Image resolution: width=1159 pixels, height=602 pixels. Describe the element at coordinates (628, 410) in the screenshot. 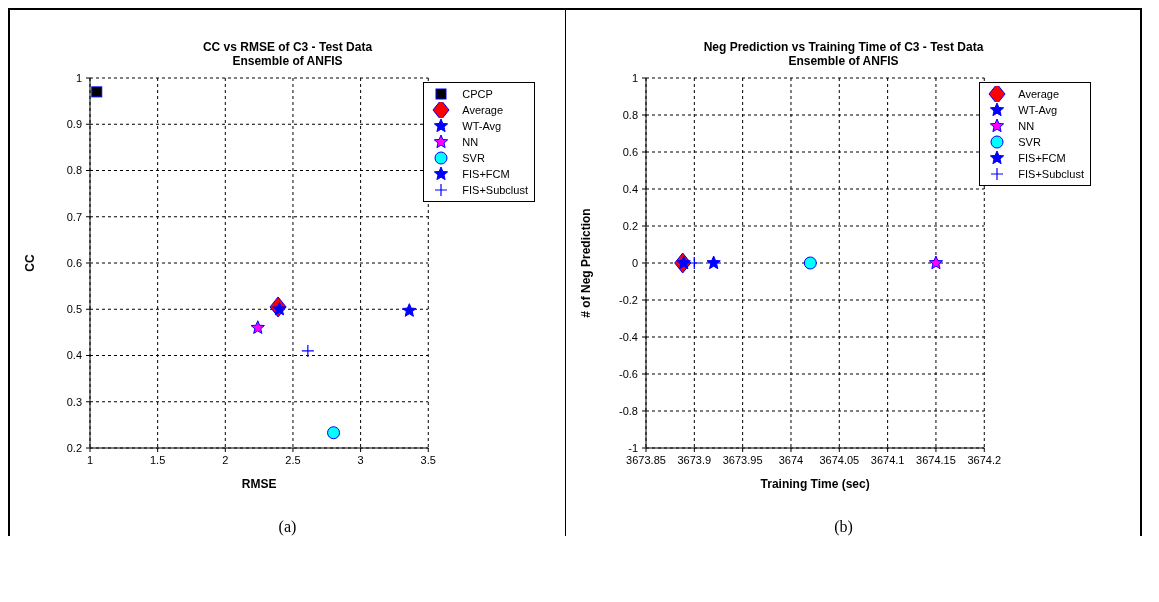

I see `y-tick-label: -0.8` at that location.